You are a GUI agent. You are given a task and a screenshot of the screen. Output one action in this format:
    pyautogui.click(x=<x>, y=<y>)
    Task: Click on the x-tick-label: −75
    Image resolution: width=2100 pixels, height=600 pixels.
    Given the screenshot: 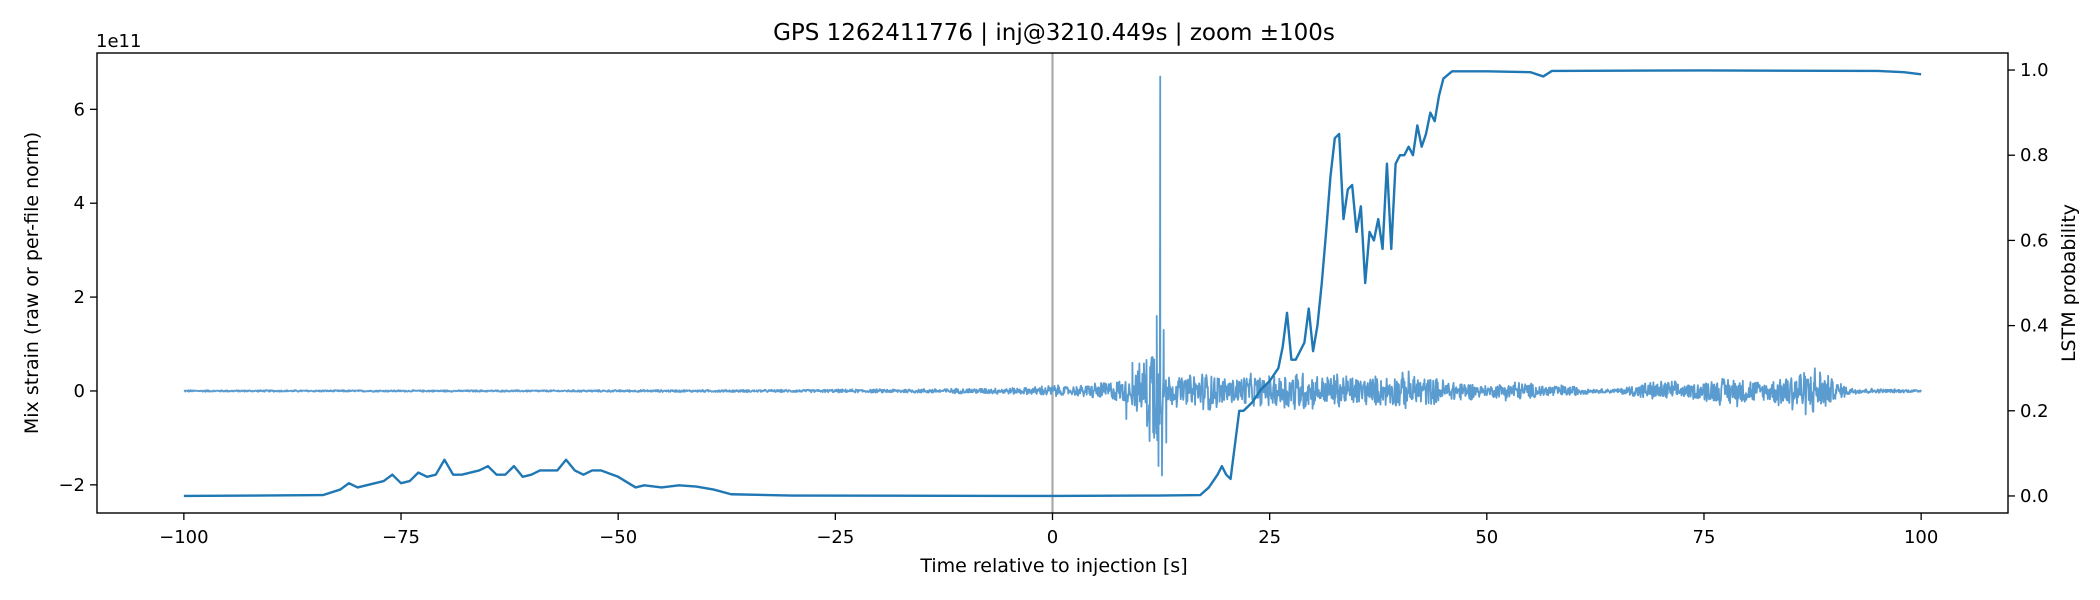 What is the action you would take?
    pyautogui.click(x=401, y=537)
    